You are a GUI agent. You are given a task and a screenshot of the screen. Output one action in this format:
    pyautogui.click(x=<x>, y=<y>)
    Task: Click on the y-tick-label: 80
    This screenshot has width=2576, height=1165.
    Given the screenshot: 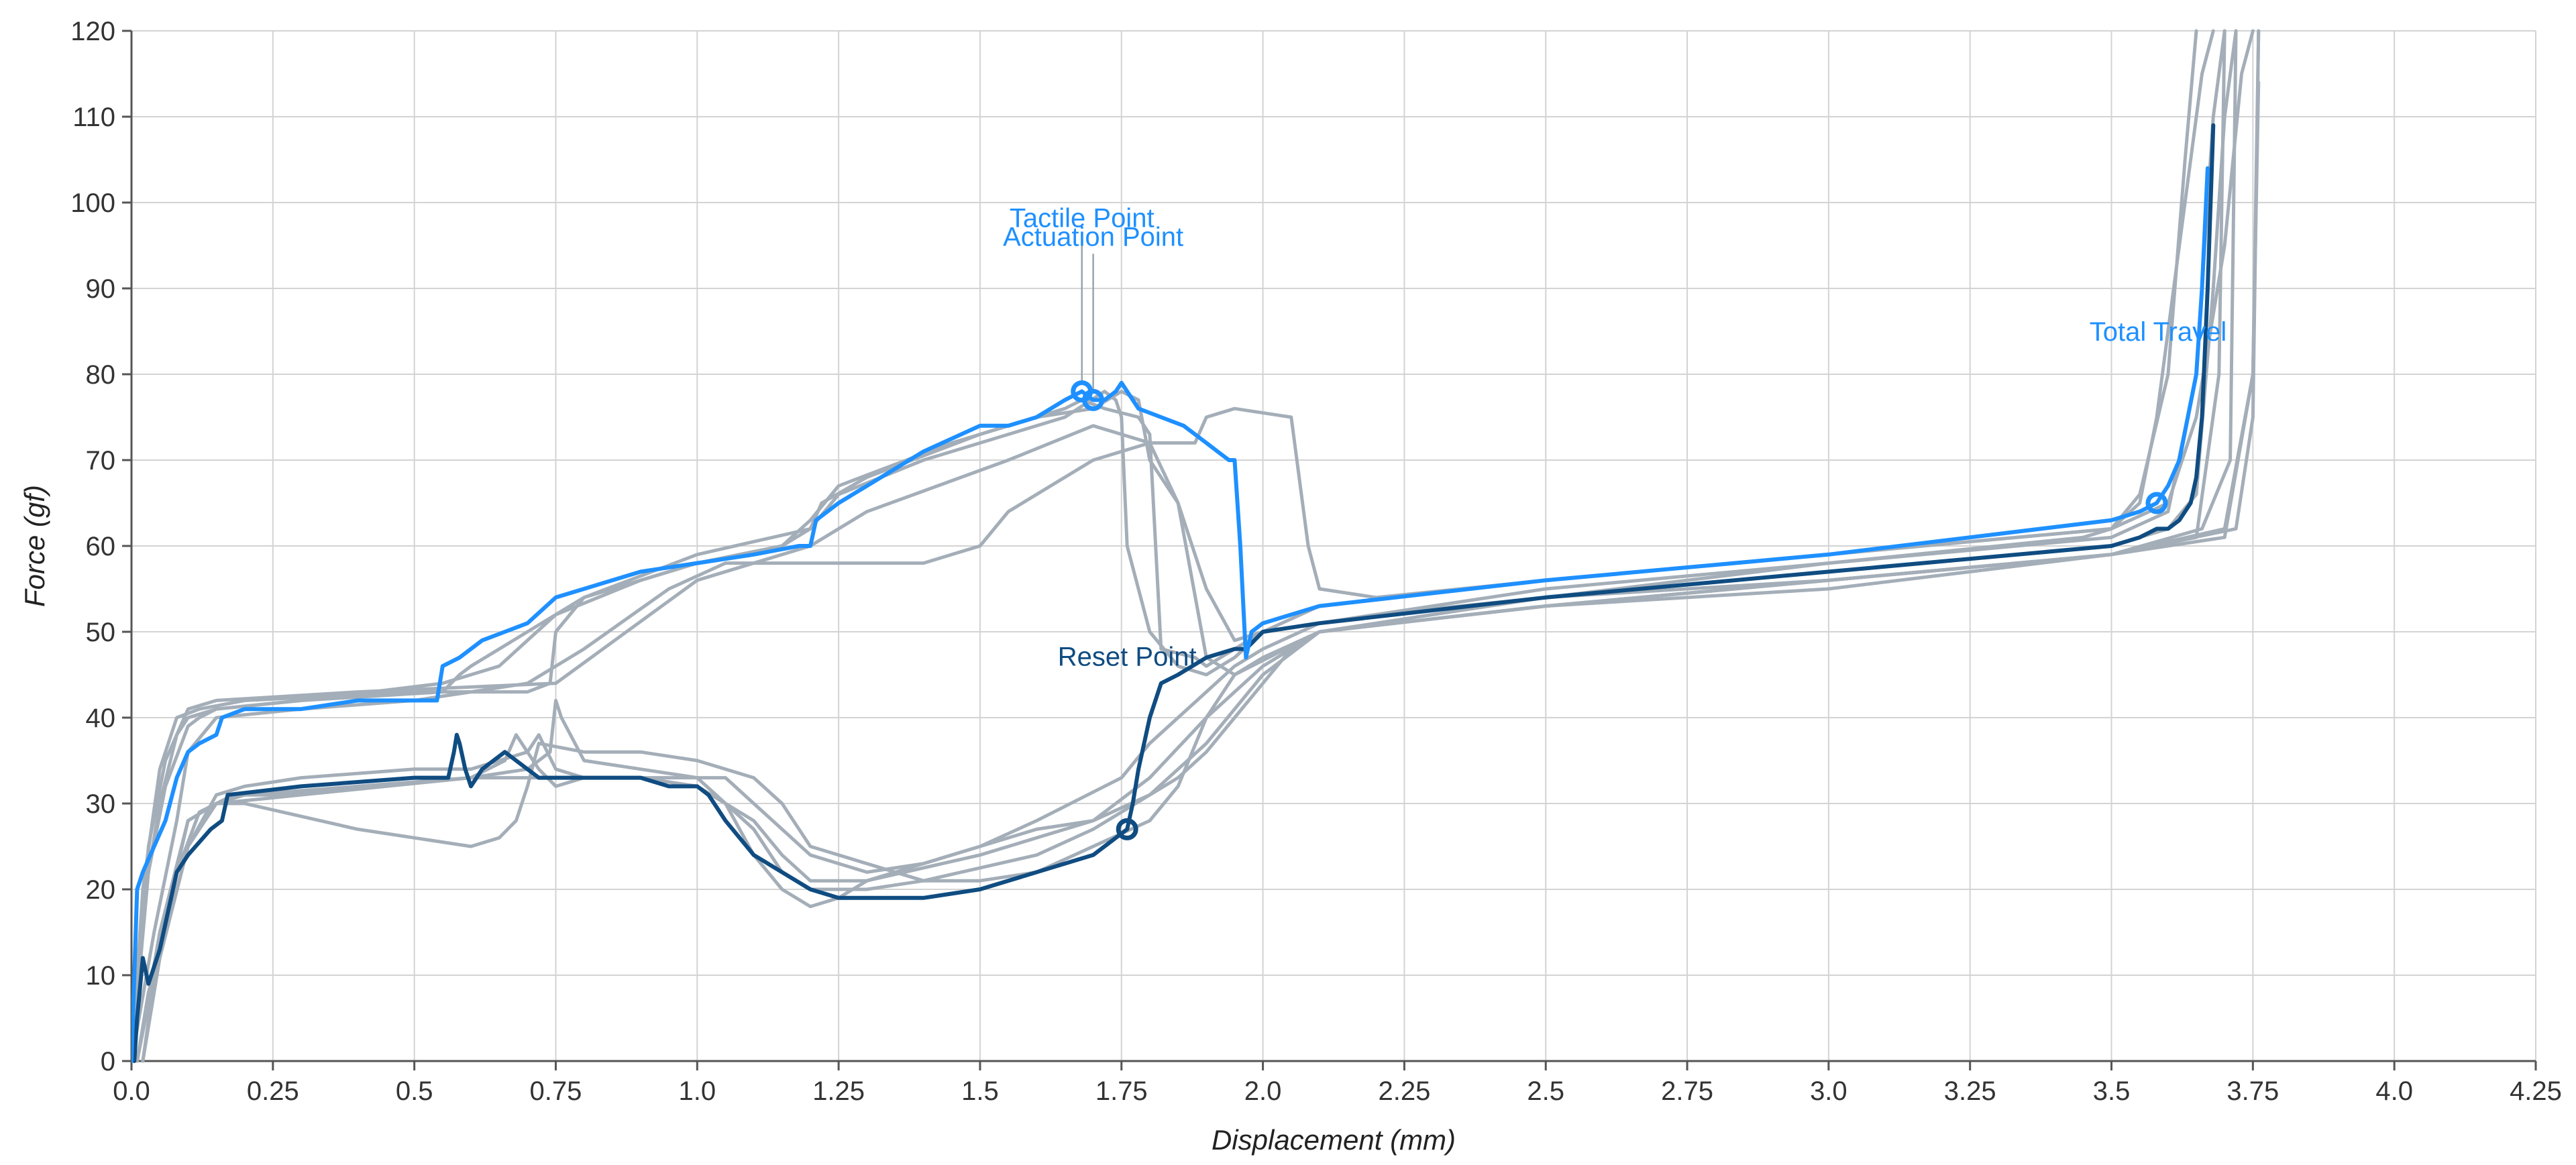 What is the action you would take?
    pyautogui.click(x=101, y=375)
    